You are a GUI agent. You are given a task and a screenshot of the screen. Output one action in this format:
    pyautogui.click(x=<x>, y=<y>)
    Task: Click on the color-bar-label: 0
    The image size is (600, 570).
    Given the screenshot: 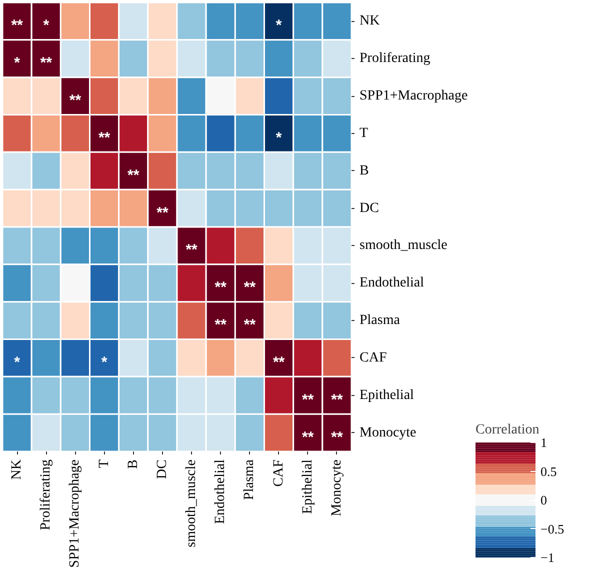 What is the action you would take?
    pyautogui.click(x=543, y=500)
    